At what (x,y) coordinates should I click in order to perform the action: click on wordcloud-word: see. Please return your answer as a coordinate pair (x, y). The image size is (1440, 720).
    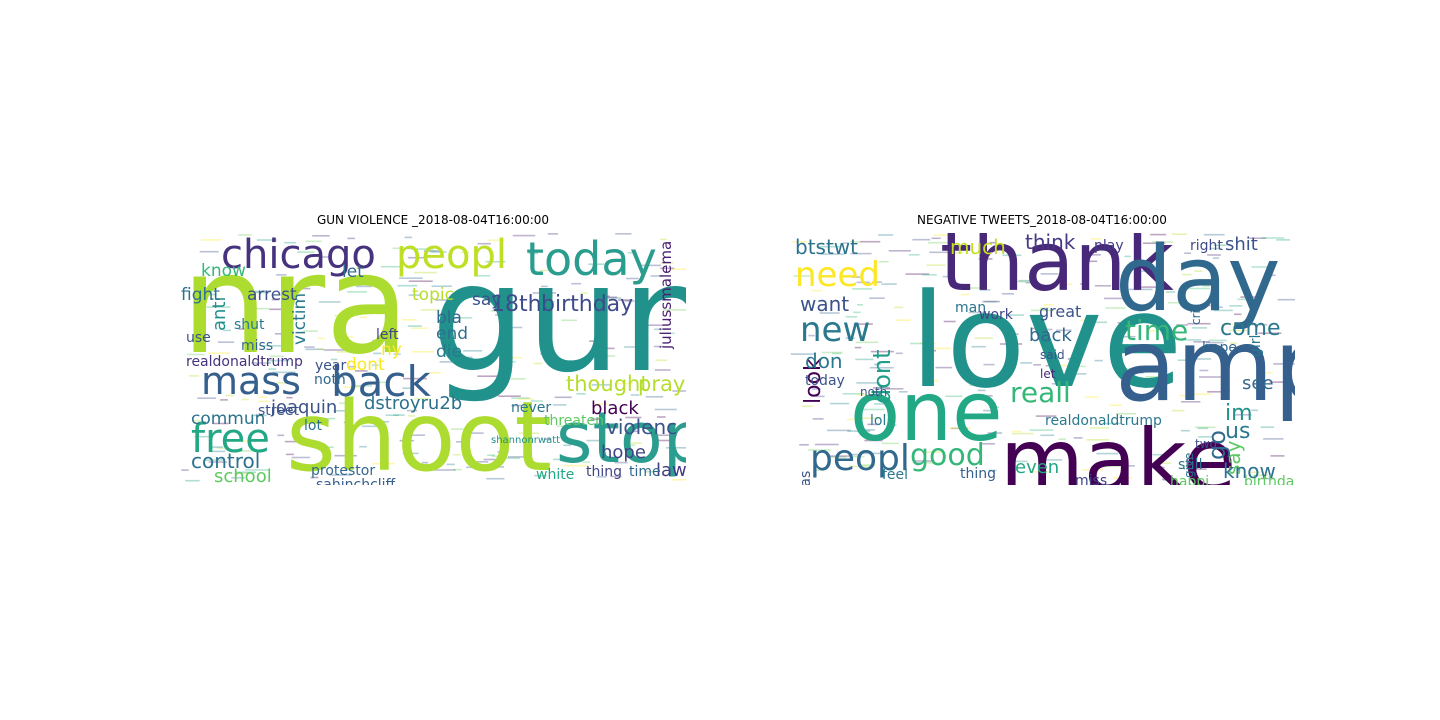
    Looking at the image, I should click on (1258, 383).